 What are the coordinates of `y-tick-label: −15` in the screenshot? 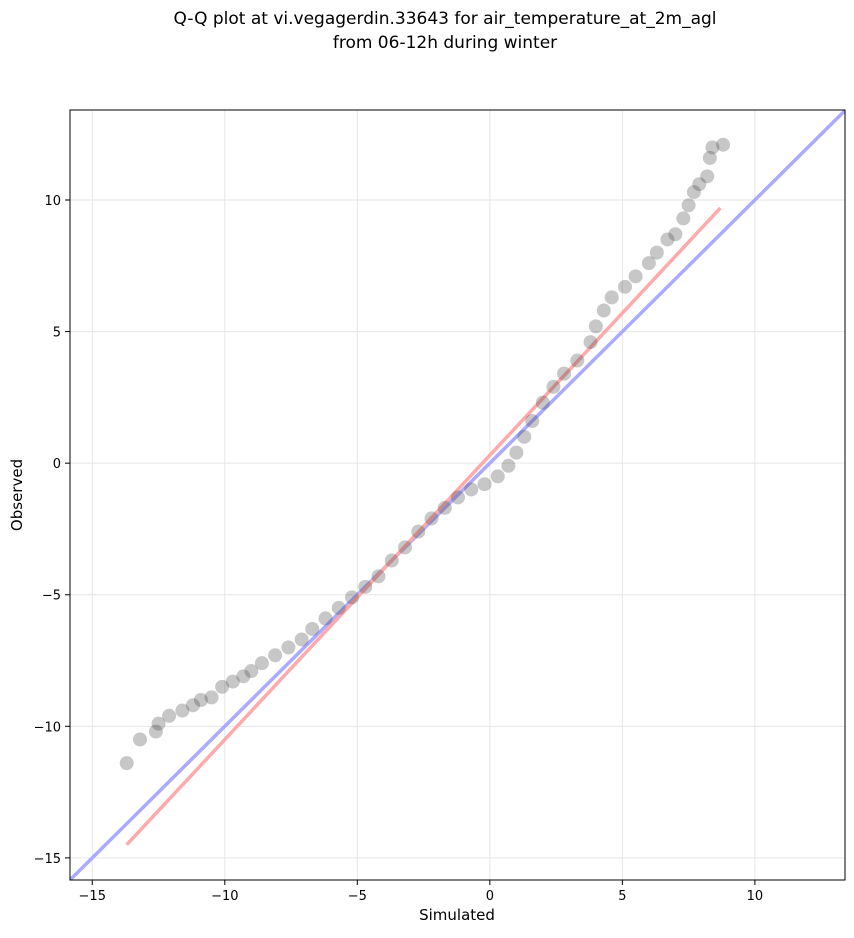 It's located at (47, 859).